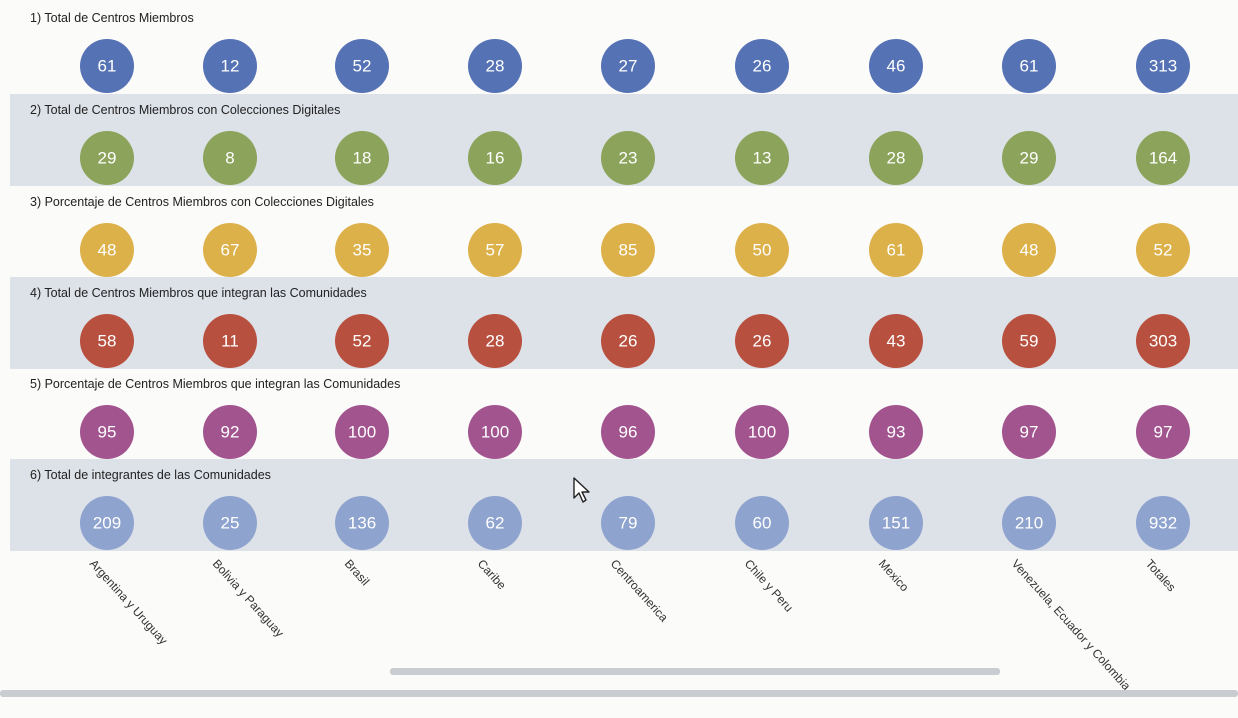 This screenshot has width=1238, height=718. I want to click on category-label: Bolivia y Paraguay, so click(248, 598).